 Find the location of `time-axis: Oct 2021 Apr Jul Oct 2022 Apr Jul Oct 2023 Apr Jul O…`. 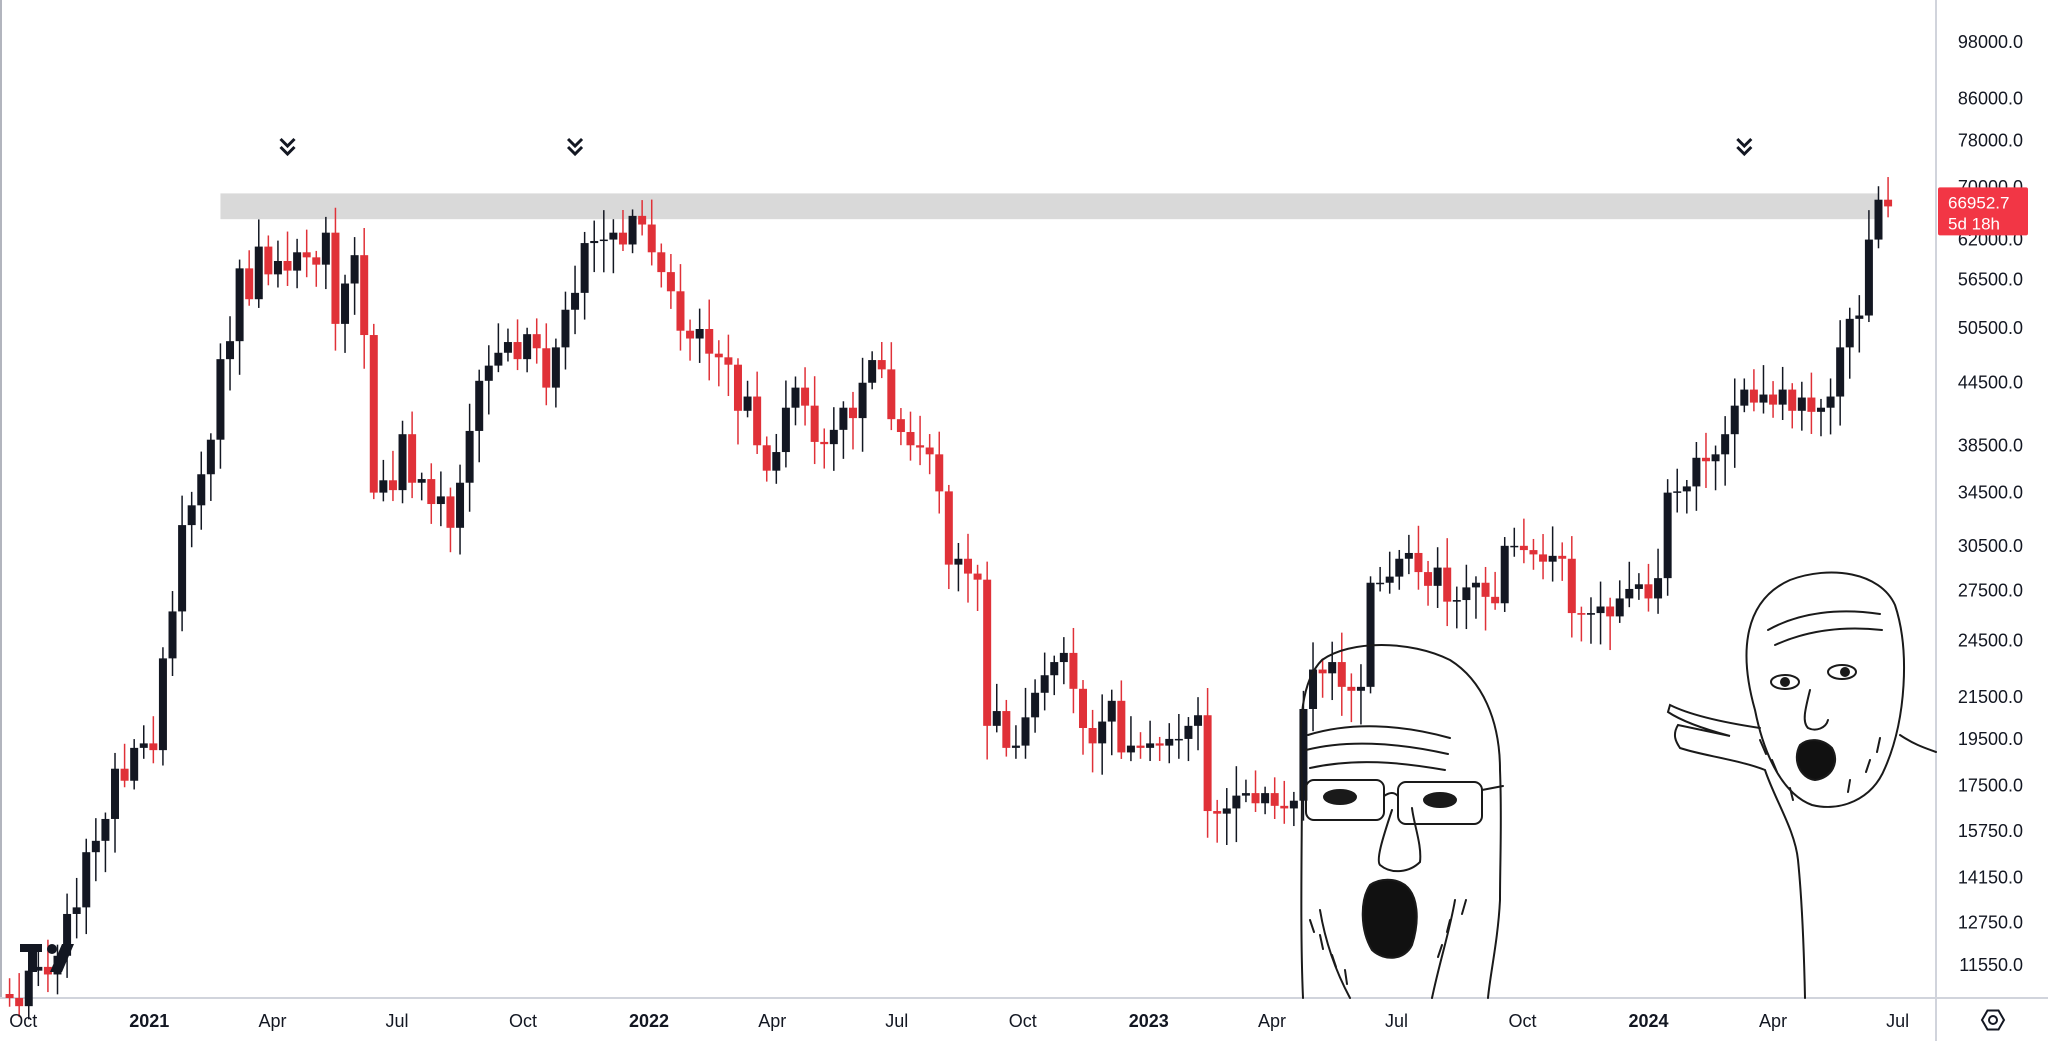

time-axis: Oct 2021 Apr Jul Oct 2022 Apr Jul Oct 2023 Apr Jul O… is located at coordinates (959, 1021).